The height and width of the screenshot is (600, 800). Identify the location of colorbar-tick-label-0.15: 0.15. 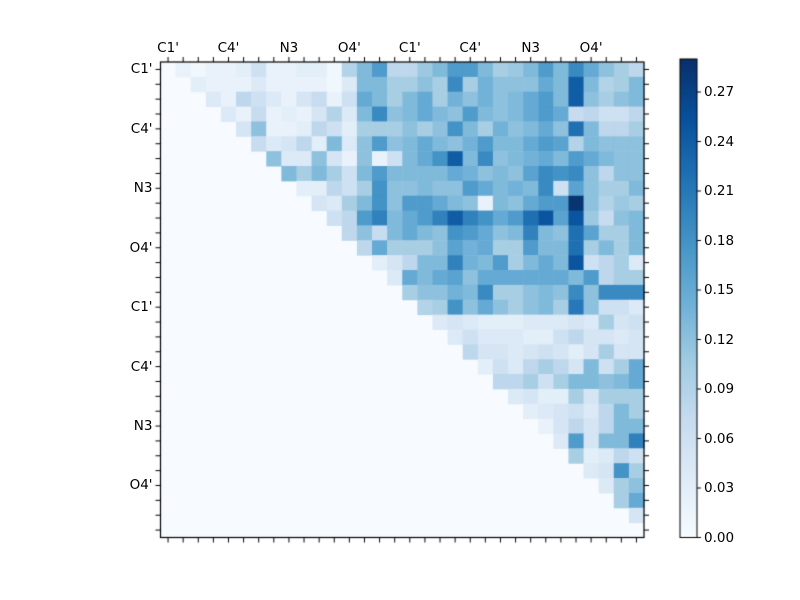
(719, 290).